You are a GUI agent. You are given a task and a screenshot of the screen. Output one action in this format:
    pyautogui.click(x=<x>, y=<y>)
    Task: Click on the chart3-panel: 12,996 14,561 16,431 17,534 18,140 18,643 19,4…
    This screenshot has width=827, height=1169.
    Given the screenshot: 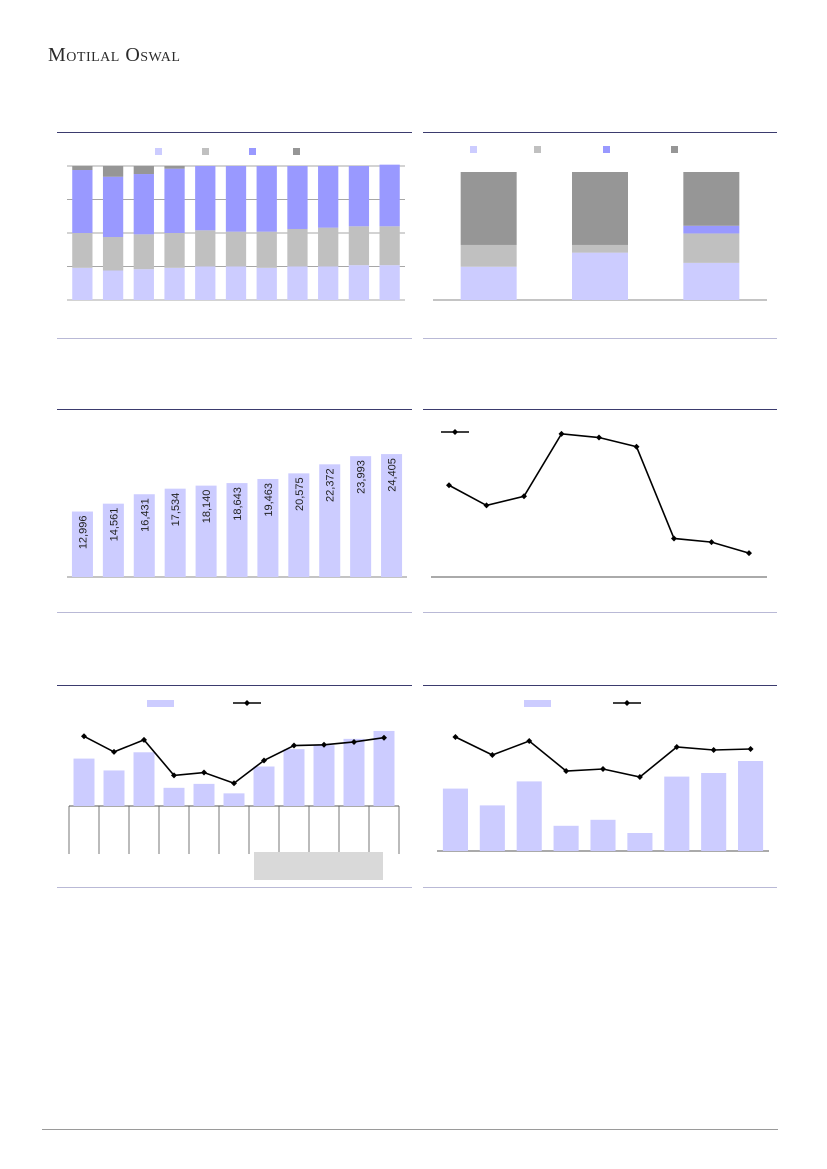 What is the action you would take?
    pyautogui.click(x=234, y=501)
    